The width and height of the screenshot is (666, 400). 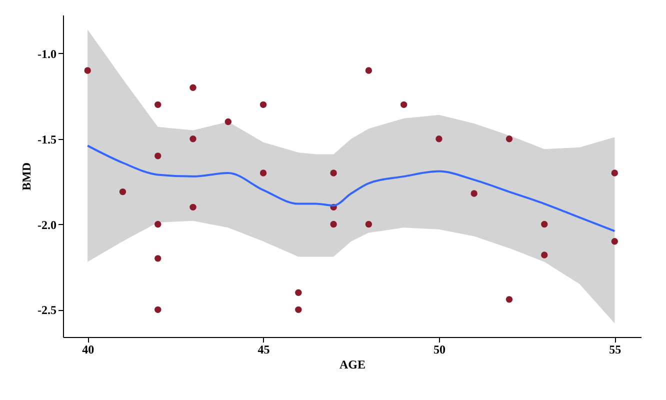 What do you see at coordinates (615, 349) in the screenshot?
I see `x-tick-label: 55` at bounding box center [615, 349].